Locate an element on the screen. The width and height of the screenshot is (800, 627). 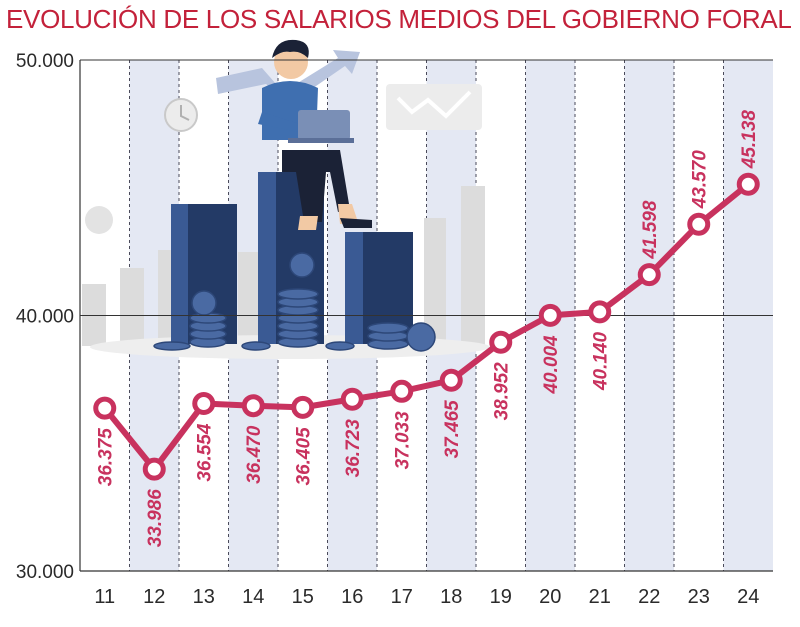
chart-board-icon is located at coordinates (434, 107).